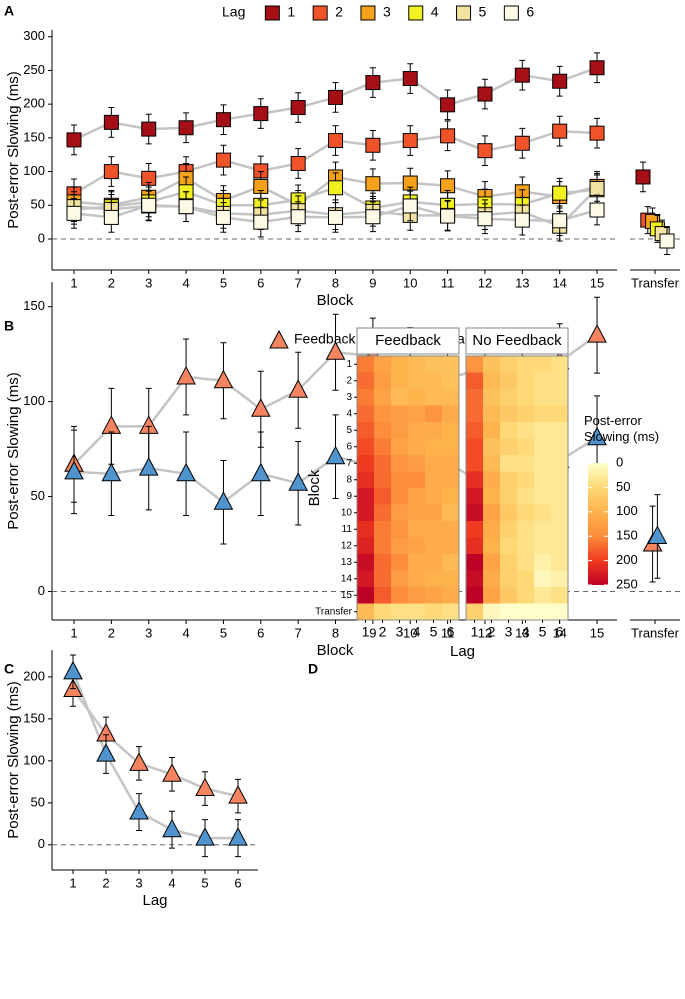  What do you see at coordinates (347, 562) in the screenshot?
I see `y-tick-label: 13` at bounding box center [347, 562].